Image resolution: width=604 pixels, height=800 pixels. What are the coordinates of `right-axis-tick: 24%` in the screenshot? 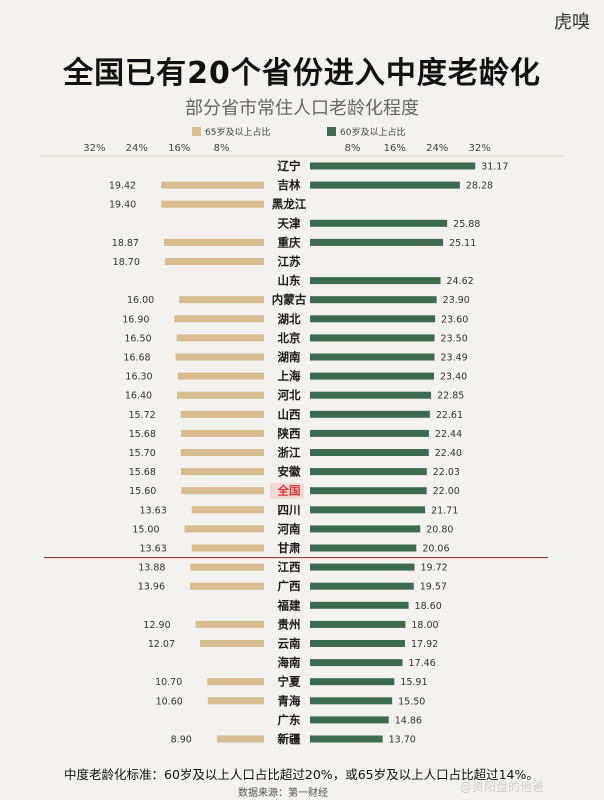 It's located at (437, 148).